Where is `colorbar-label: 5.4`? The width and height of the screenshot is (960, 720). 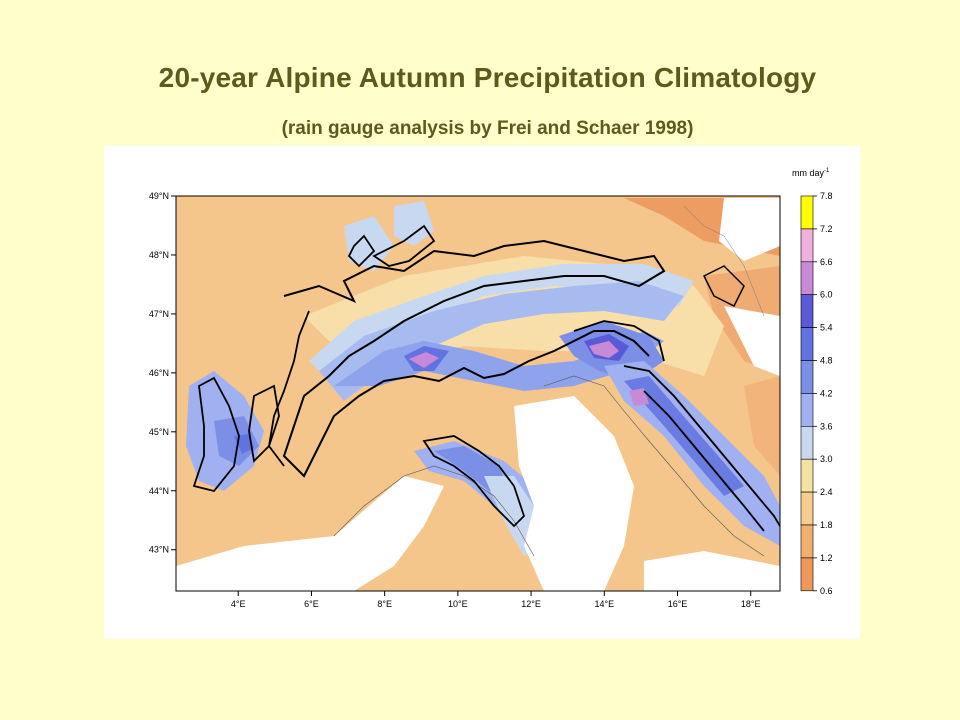 colorbar-label: 5.4 is located at coordinates (826, 328).